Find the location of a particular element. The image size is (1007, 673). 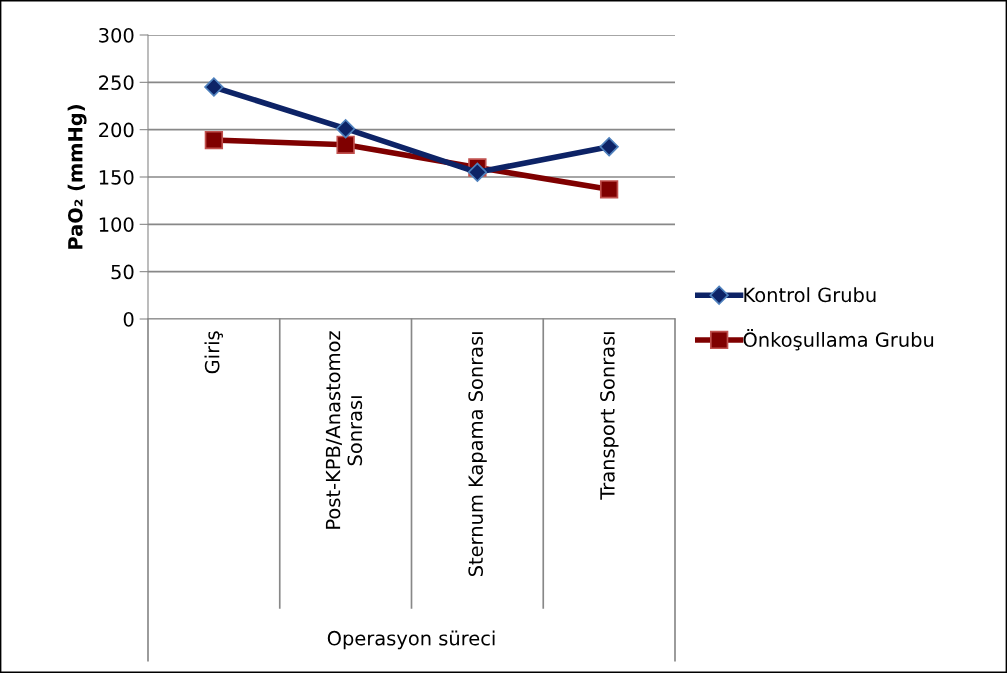

x-tick-label: Post-KPB/Anastomoz Sonrası is located at coordinates (344, 430).